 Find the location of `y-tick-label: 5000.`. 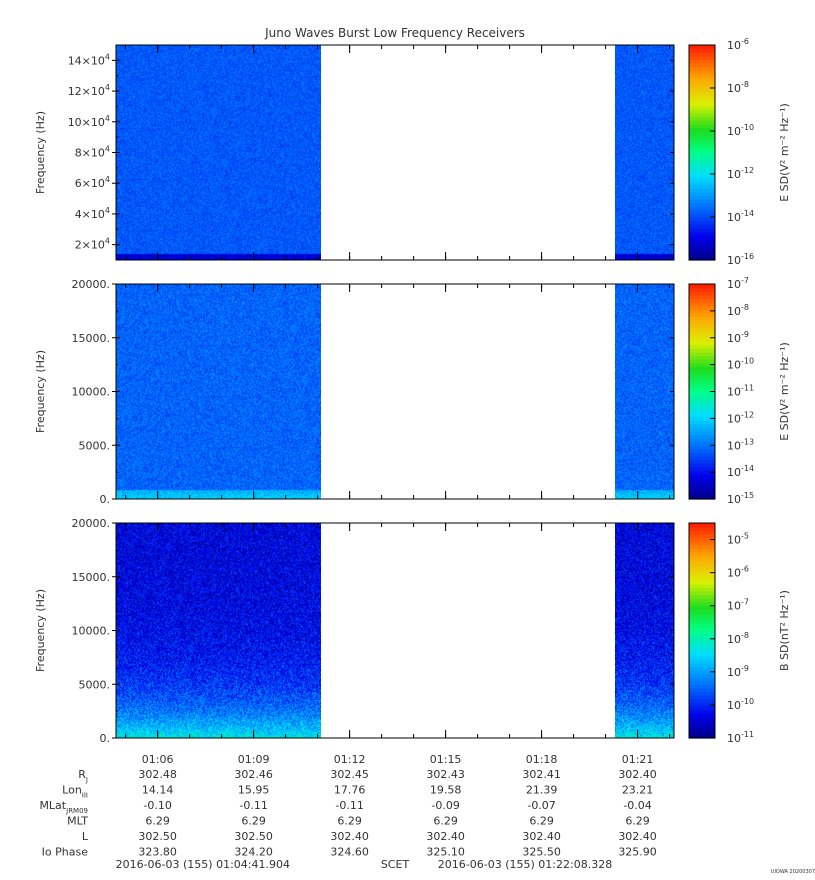

y-tick-label: 5000. is located at coordinates (95, 684).